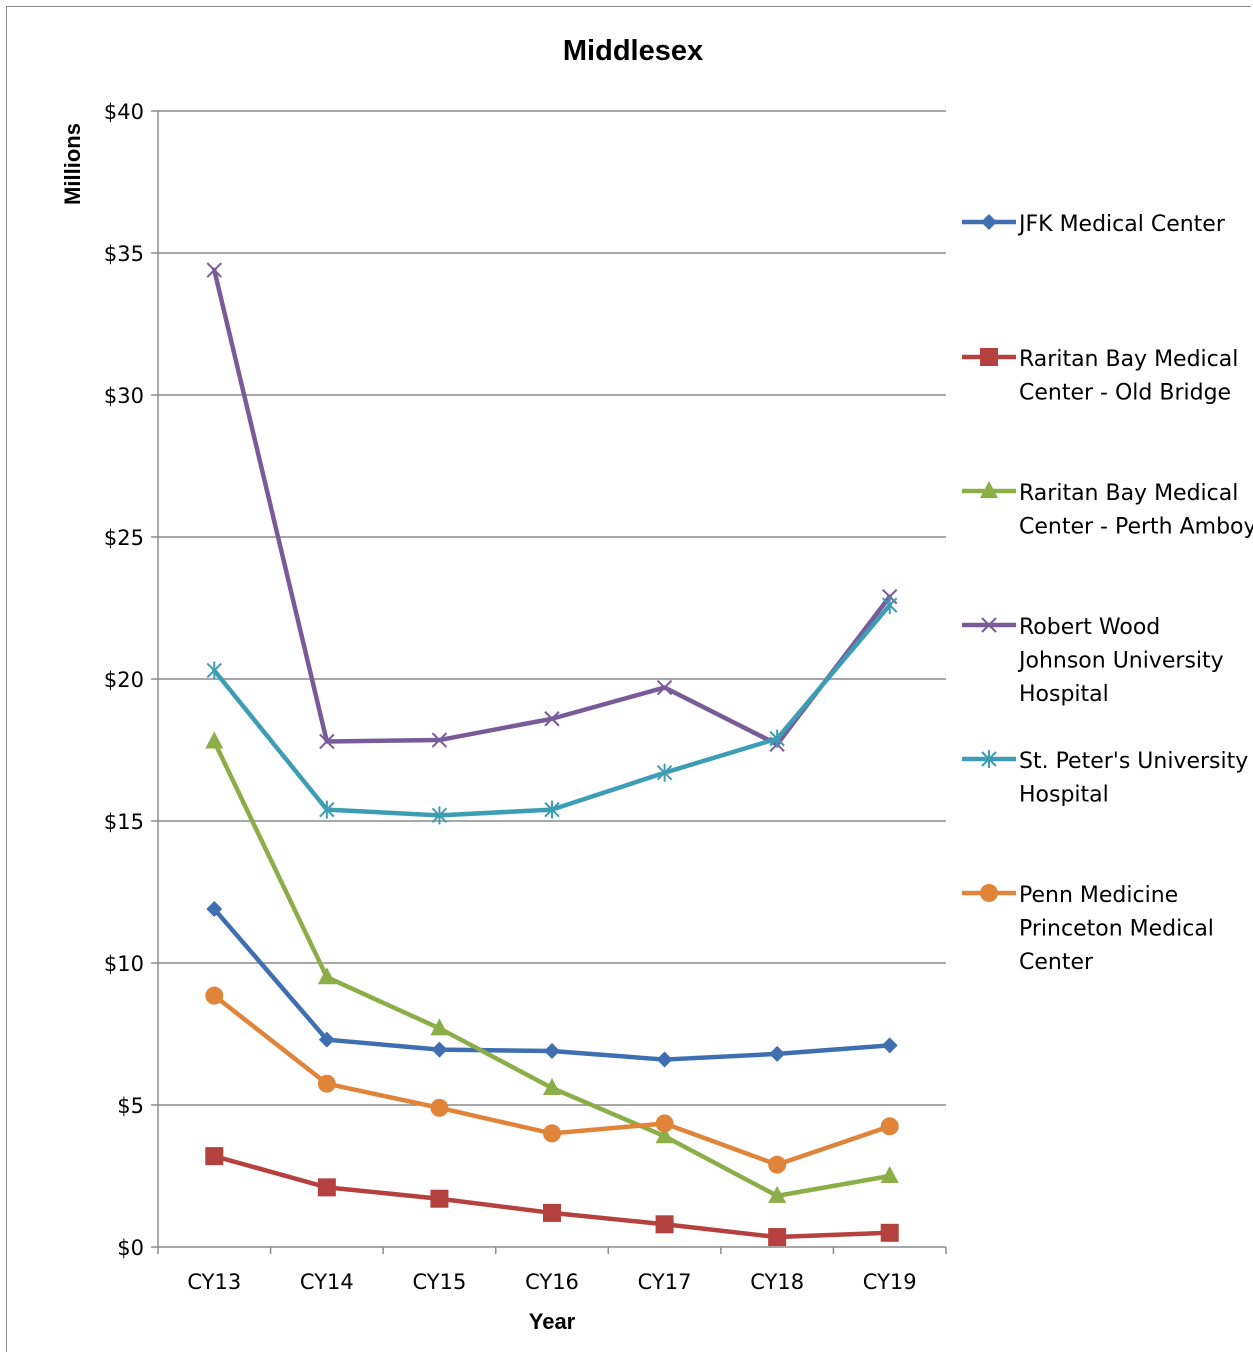 The width and height of the screenshot is (1253, 1356). I want to click on legend-label: St. Peter's University, so click(1133, 761).